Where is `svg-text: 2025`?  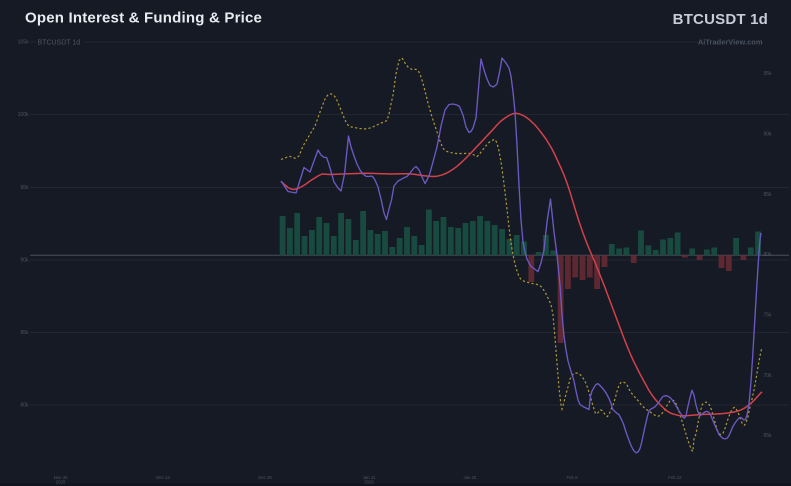 svg-text: 2025 is located at coordinates (61, 481).